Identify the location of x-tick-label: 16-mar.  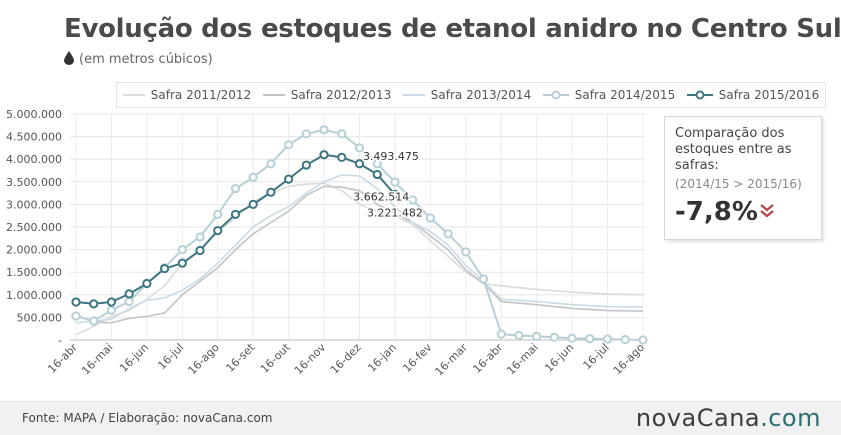
(451, 360).